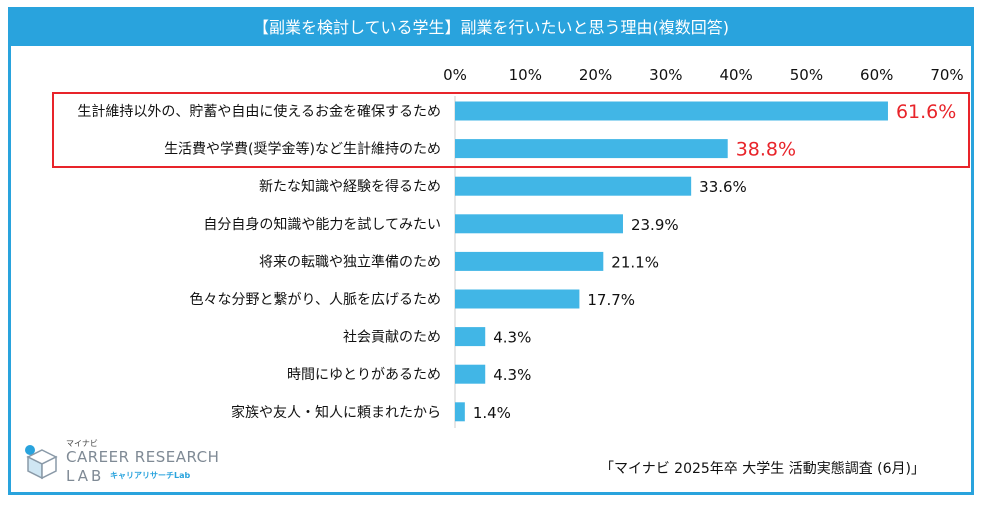 Image resolution: width=986 pixels, height=505 pixels. What do you see at coordinates (150, 475) in the screenshot?
I see `logo-sub: キャリアリサーチLab` at bounding box center [150, 475].